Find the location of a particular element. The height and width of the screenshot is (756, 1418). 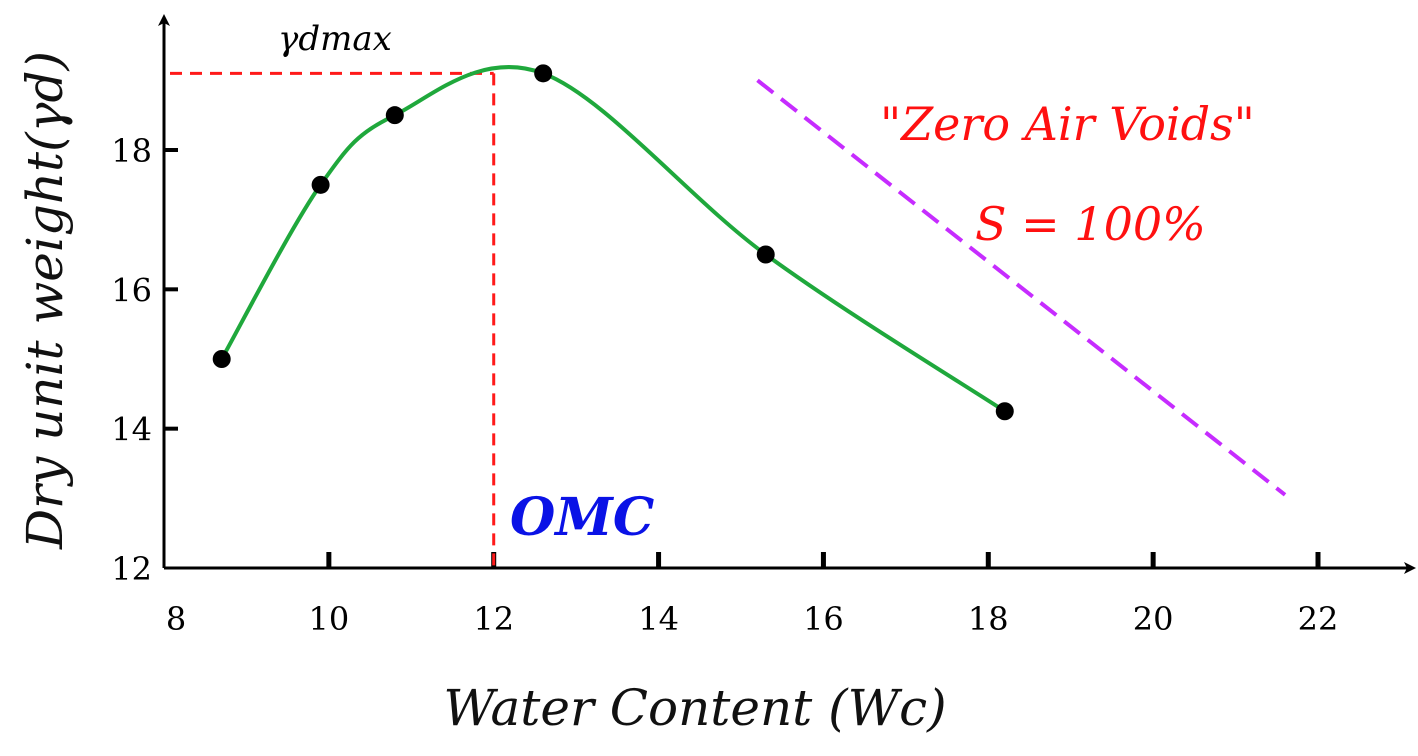

x-tick-label: 8 is located at coordinates (176, 619).